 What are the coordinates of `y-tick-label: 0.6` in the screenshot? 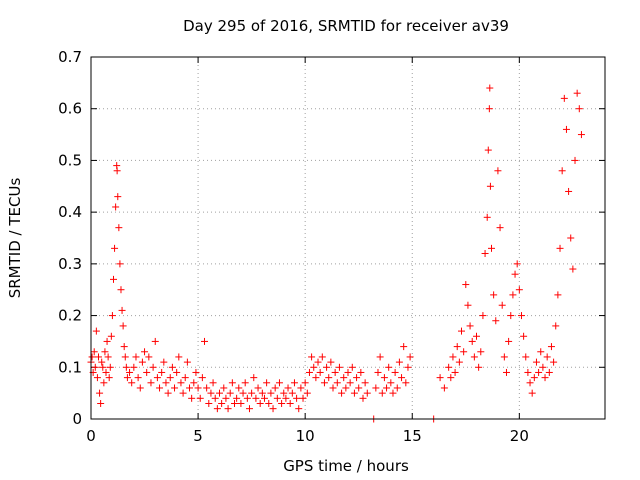 It's located at (70, 109).